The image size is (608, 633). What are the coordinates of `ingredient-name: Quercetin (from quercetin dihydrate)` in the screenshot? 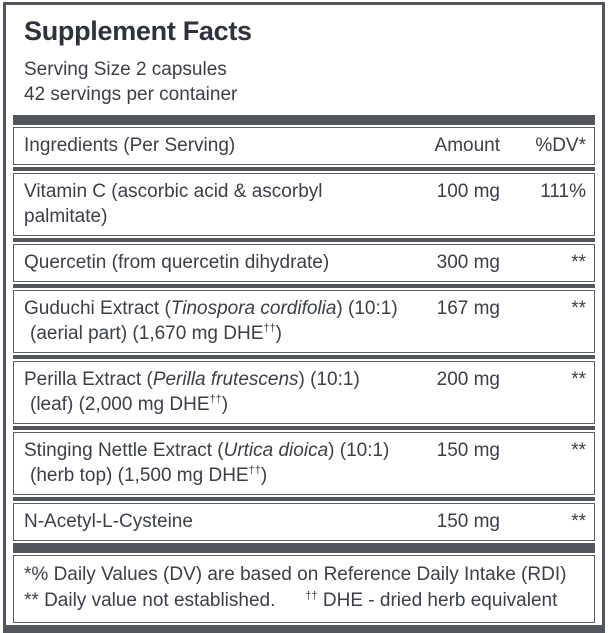 It's located at (177, 263).